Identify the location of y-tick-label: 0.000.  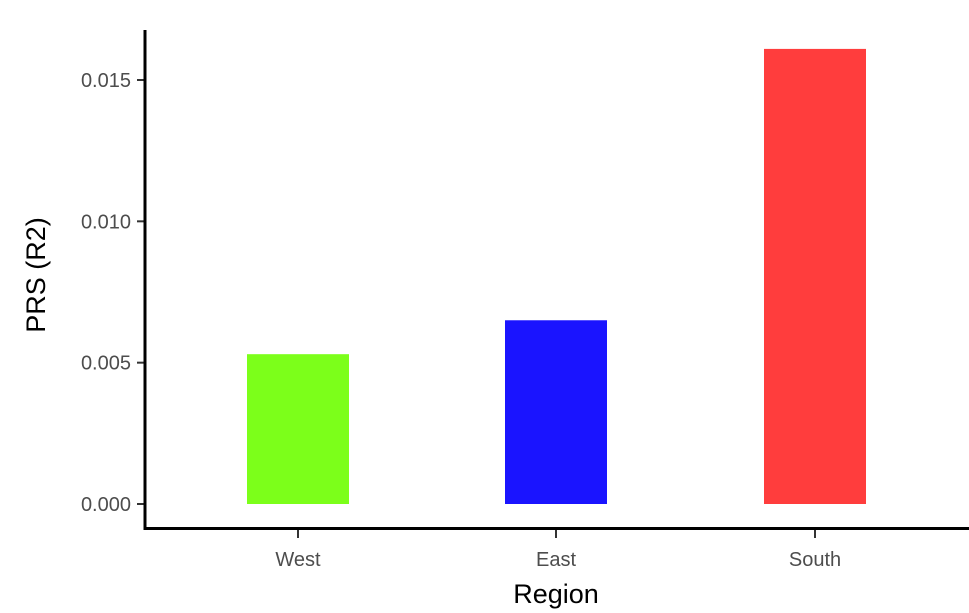
(106, 505).